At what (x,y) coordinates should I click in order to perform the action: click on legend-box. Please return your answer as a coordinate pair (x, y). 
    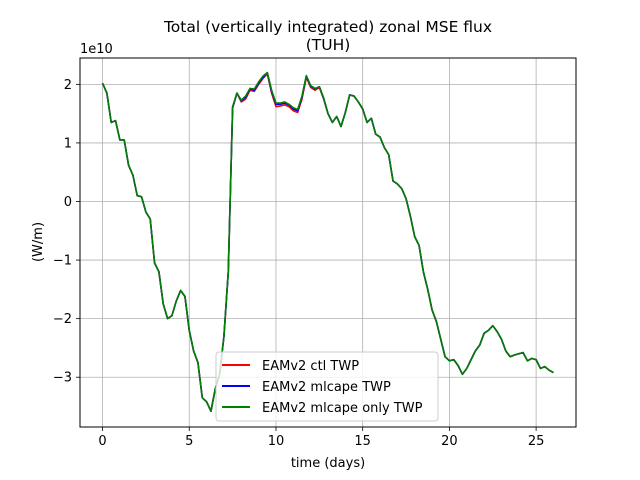
    Looking at the image, I should click on (327, 386).